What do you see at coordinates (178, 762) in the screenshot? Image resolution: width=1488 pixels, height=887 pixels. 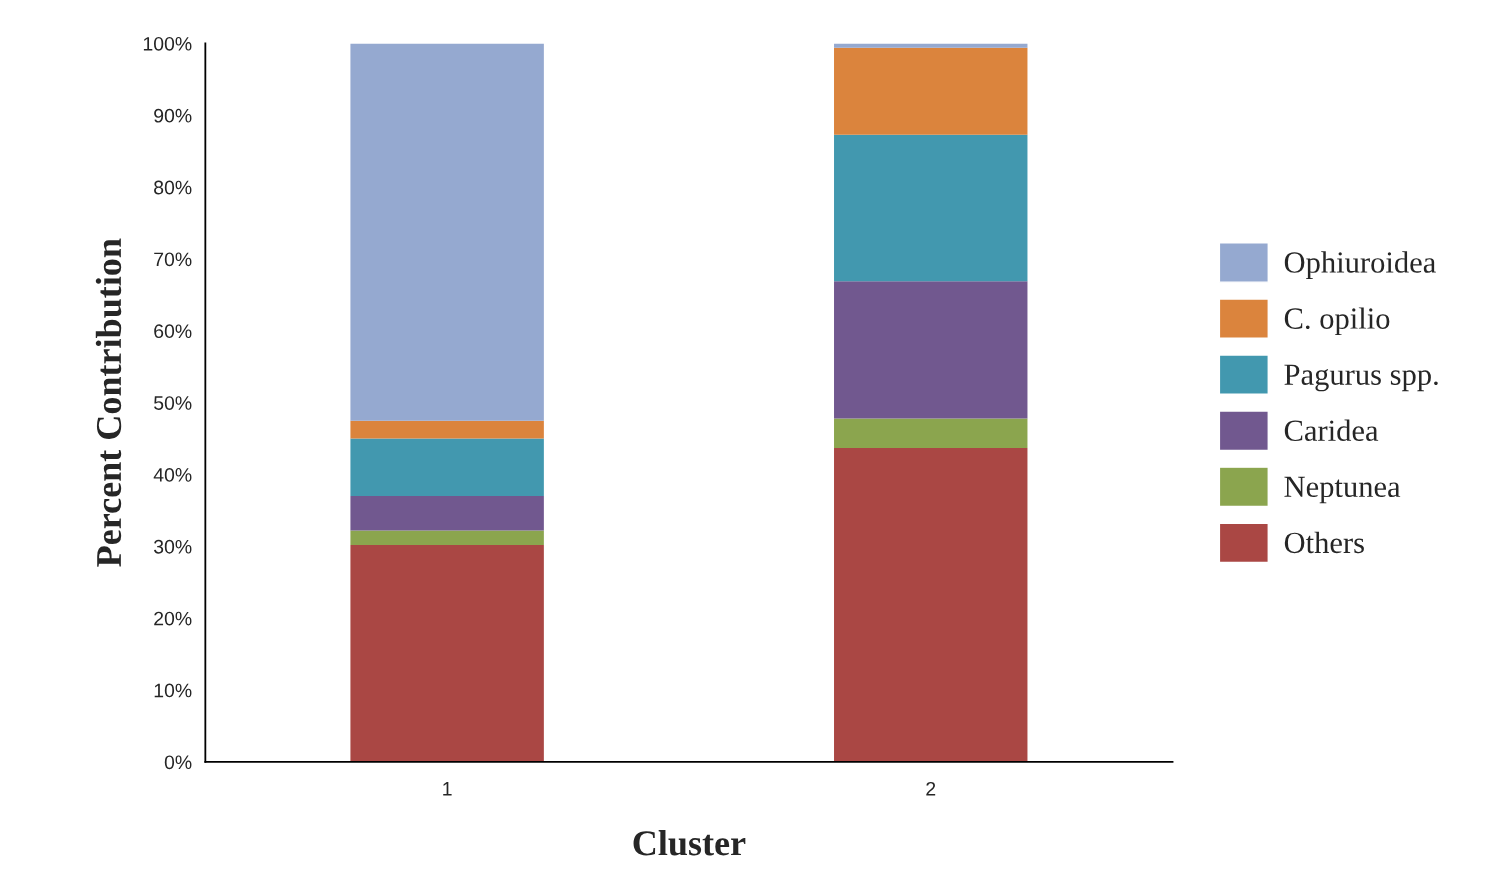 I see `y-tick-label: 0%` at bounding box center [178, 762].